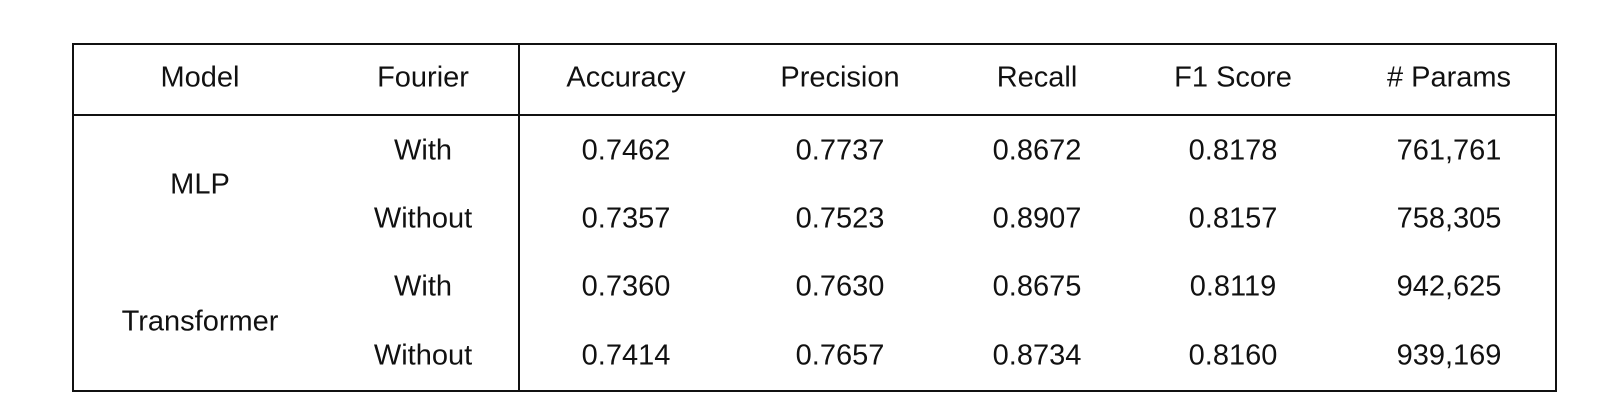 This screenshot has height=410, width=1620. I want to click on metric-value: 0.7657, so click(840, 355).